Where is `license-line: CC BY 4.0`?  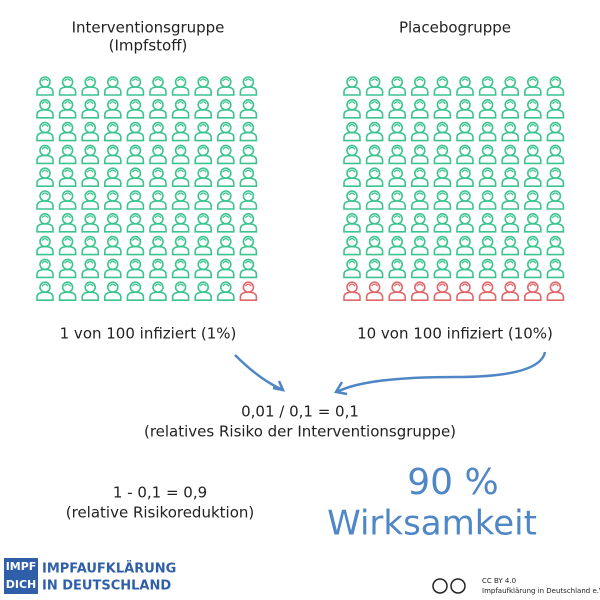
license-line: CC BY 4.0 is located at coordinates (499, 581).